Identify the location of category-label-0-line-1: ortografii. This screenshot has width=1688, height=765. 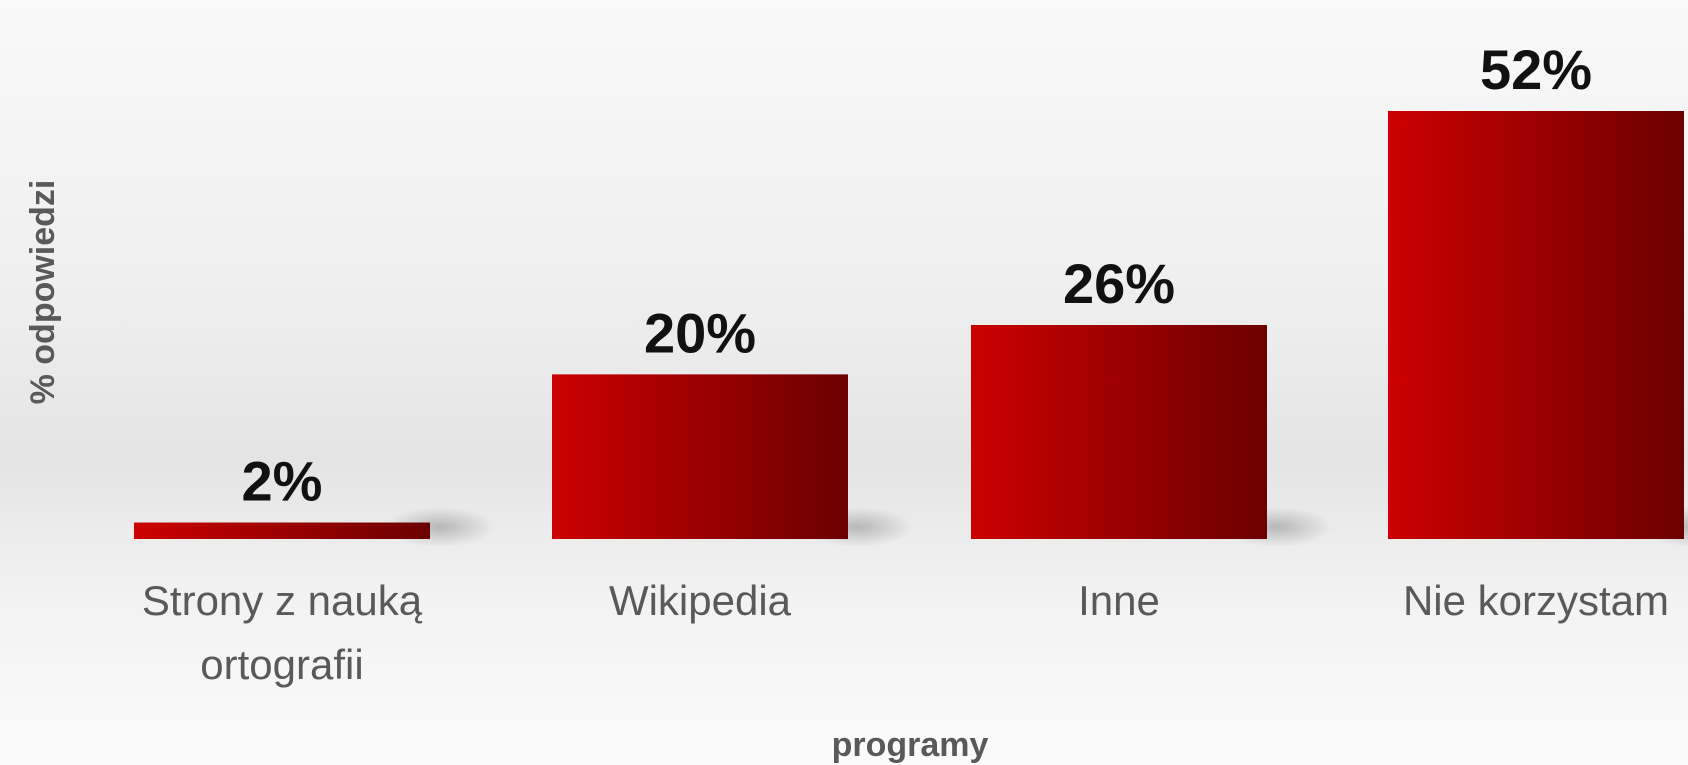
(281, 664).